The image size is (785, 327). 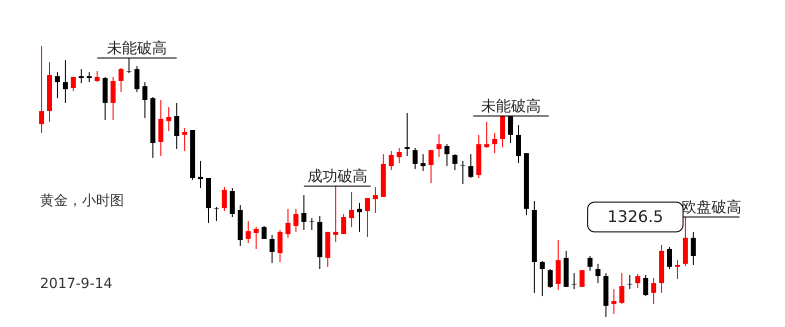 I want to click on text: 黄金，小时图, so click(x=82, y=201).